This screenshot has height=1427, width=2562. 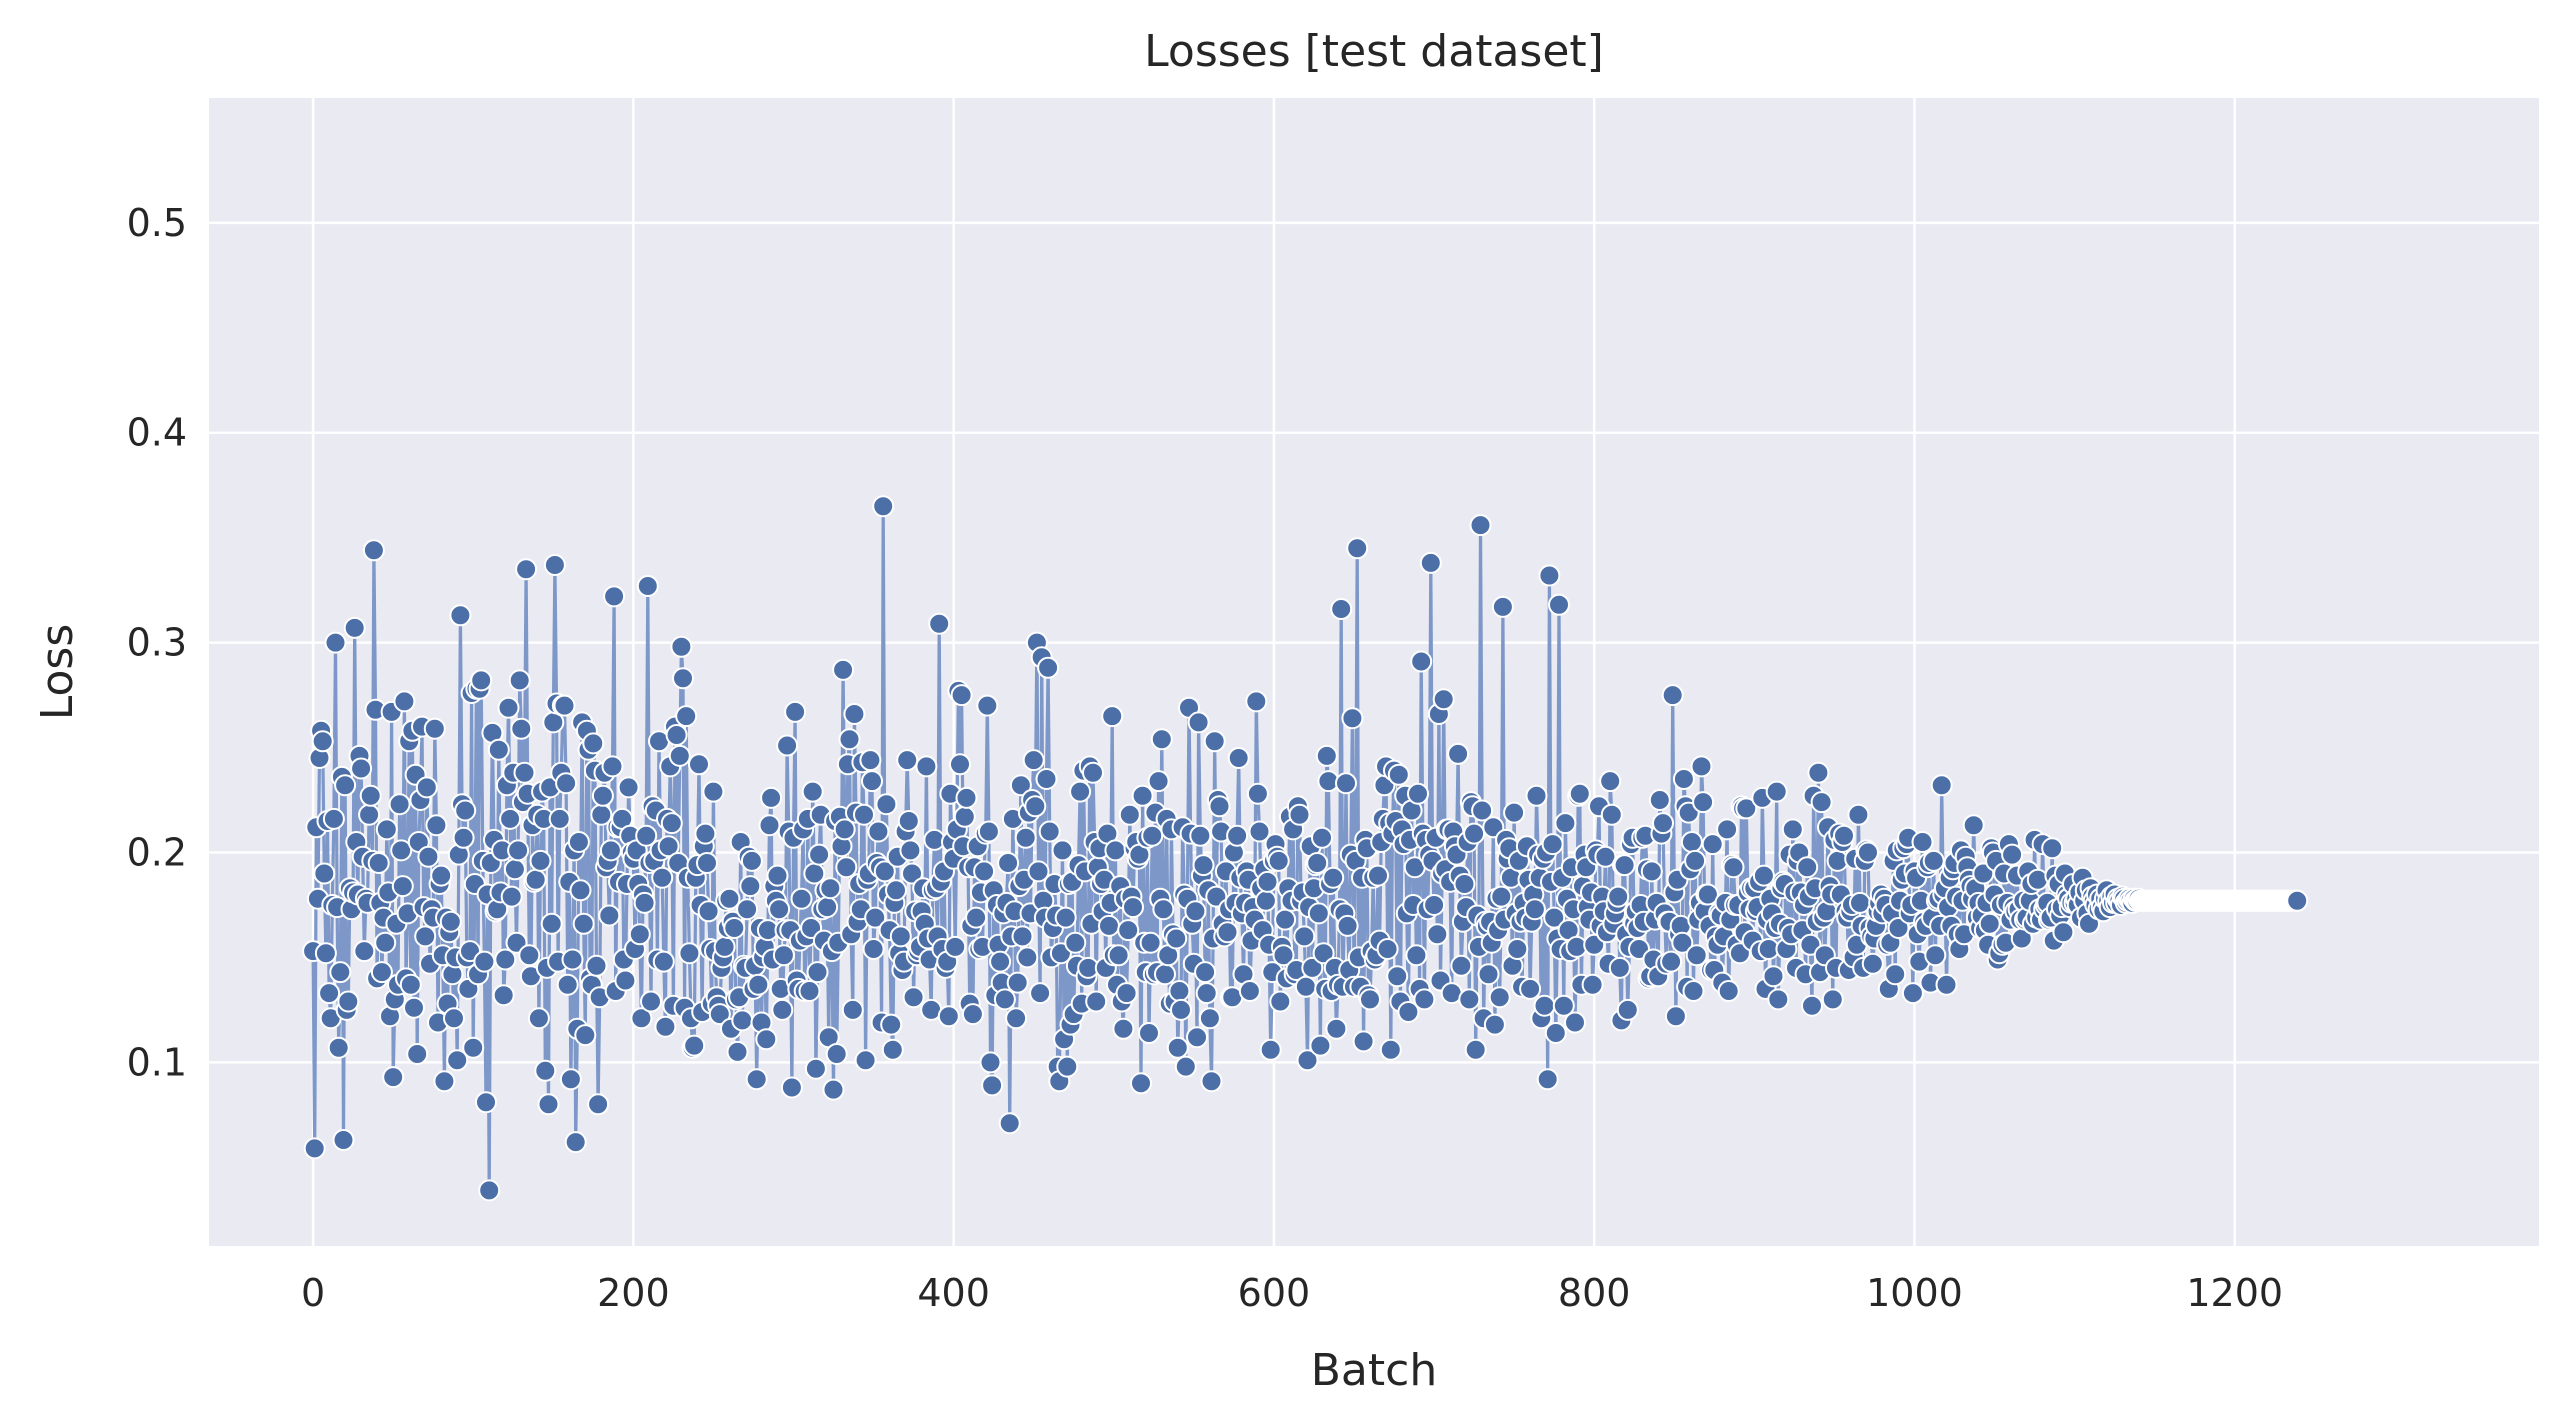 What do you see at coordinates (1594, 1293) in the screenshot?
I see `x-tick-label: 800` at bounding box center [1594, 1293].